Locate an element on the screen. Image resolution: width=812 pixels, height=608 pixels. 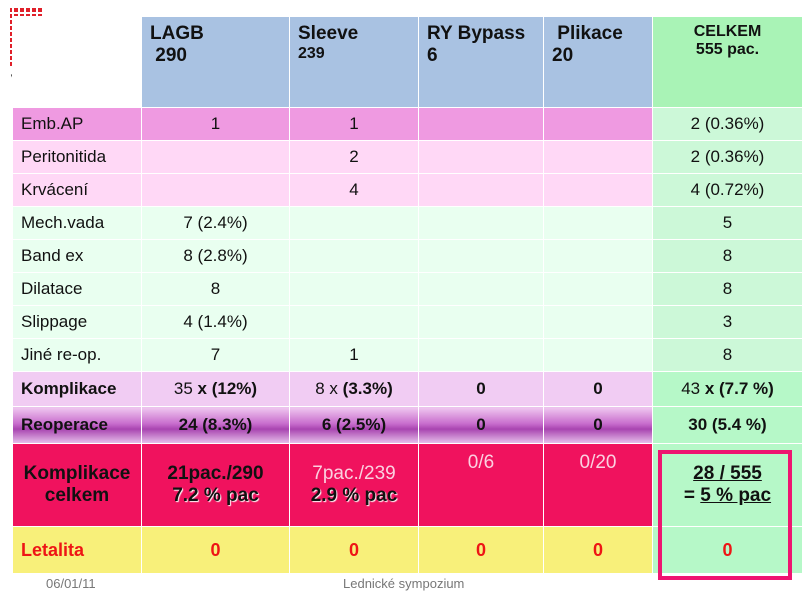
row-label: Peritonitida is located at coordinates (77, 157).